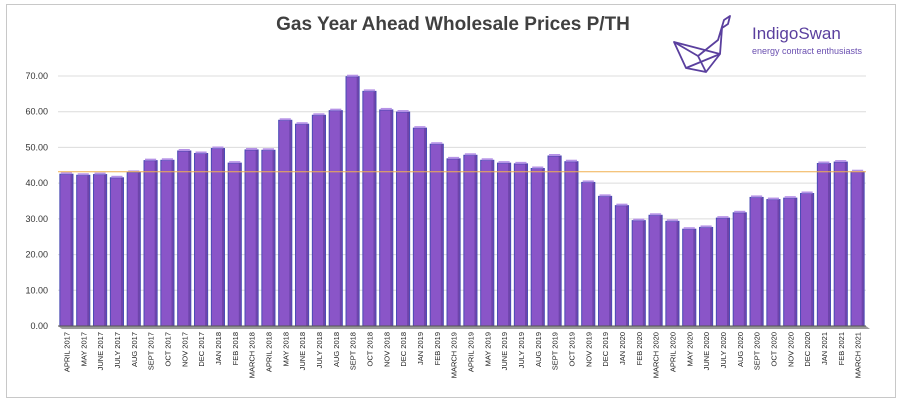  Describe the element at coordinates (66, 352) in the screenshot. I see `x-tick-label: APRIL 2017` at that location.